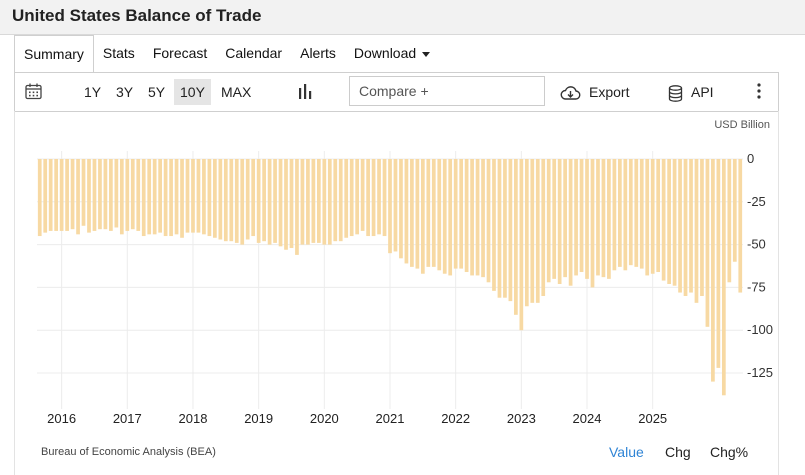 The image size is (805, 475). Describe the element at coordinates (759, 93) in the screenshot. I see `more-vertical-icon` at that location.